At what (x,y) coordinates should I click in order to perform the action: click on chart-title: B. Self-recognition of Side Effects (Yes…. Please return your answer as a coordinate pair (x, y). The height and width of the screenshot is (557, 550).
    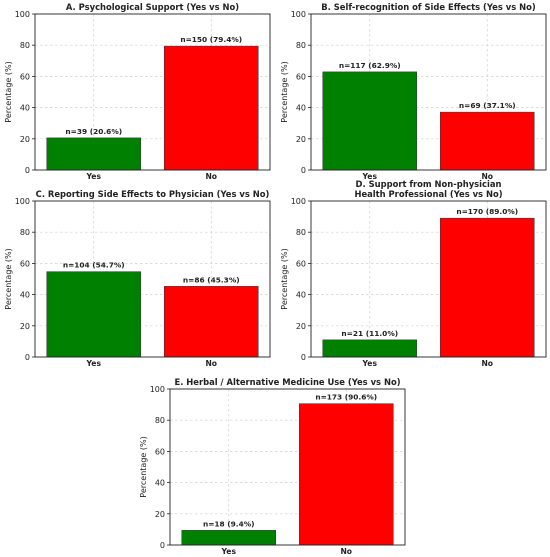
    Looking at the image, I should click on (428, 7).